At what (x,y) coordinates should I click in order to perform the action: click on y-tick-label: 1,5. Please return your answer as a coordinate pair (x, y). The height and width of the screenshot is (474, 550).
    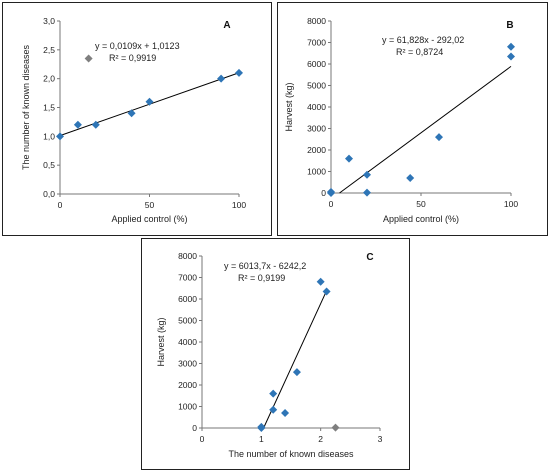
    Looking at the image, I should click on (49, 108).